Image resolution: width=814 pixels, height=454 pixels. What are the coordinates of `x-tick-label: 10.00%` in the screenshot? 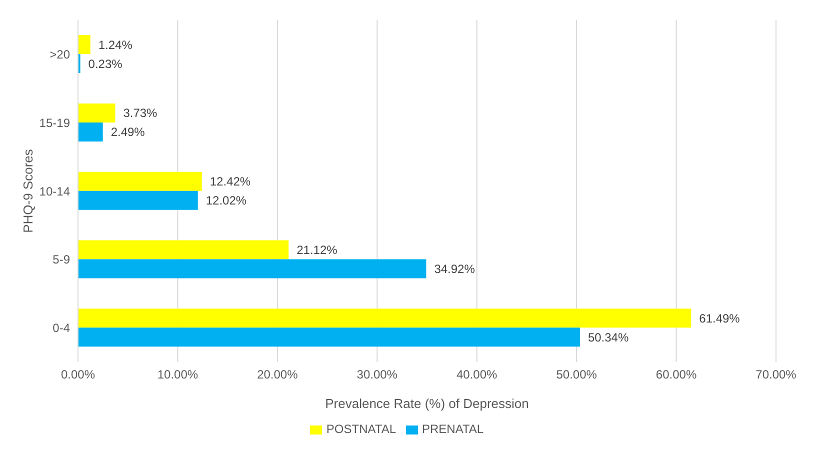 It's located at (177, 375).